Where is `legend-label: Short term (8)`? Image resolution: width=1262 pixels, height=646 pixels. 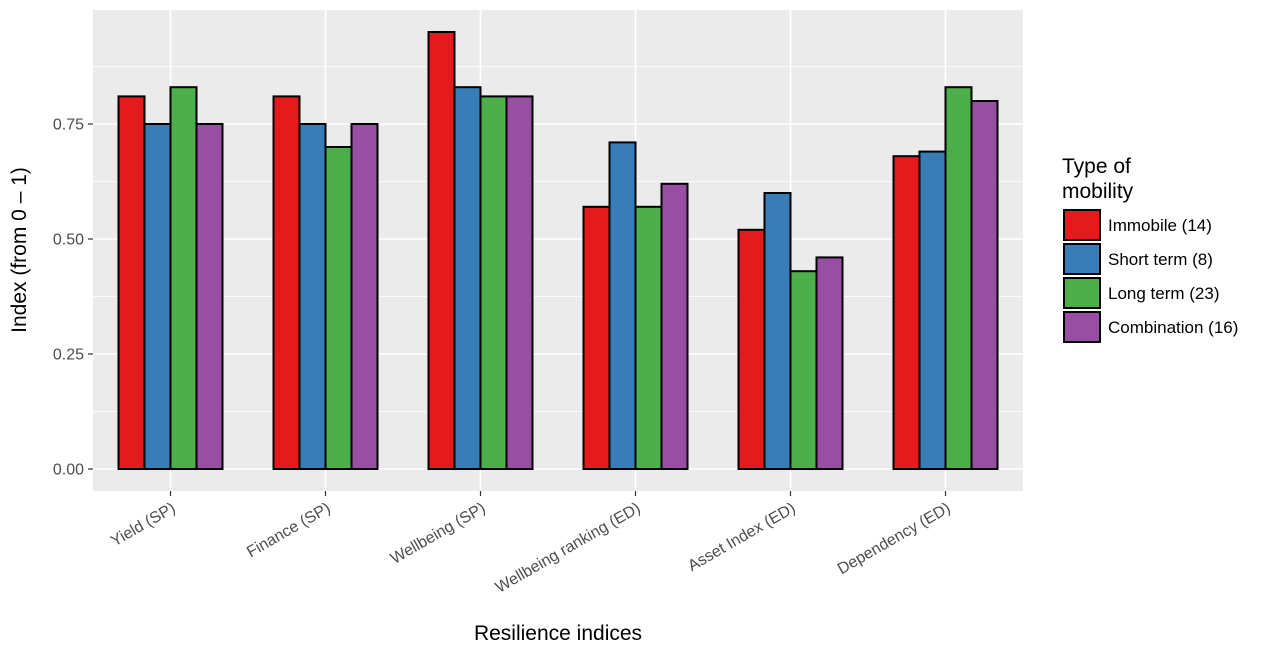 legend-label: Short term (8) is located at coordinates (1160, 259).